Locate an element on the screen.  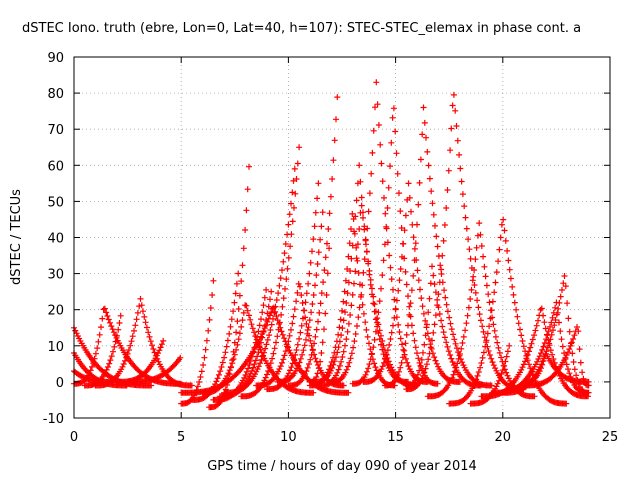
x-tick-label: 15 is located at coordinates (395, 437).